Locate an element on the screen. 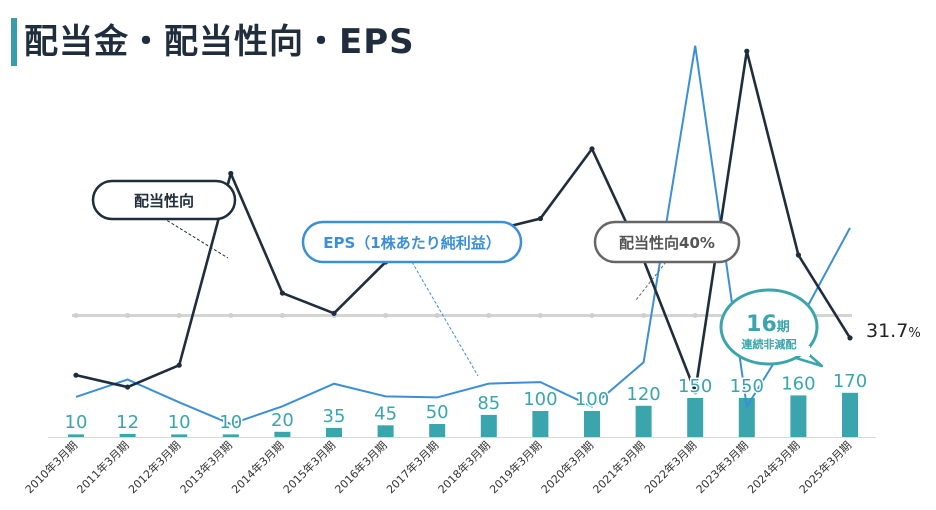  x-tick-label: 2014年3月期 is located at coordinates (258, 467).